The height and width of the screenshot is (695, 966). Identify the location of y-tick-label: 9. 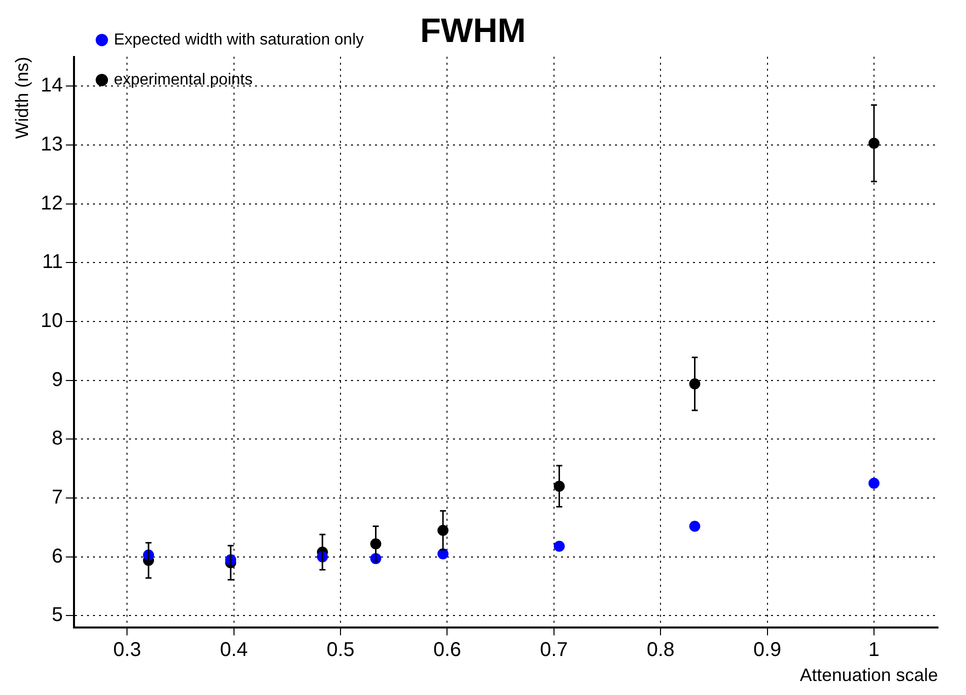
(57, 379).